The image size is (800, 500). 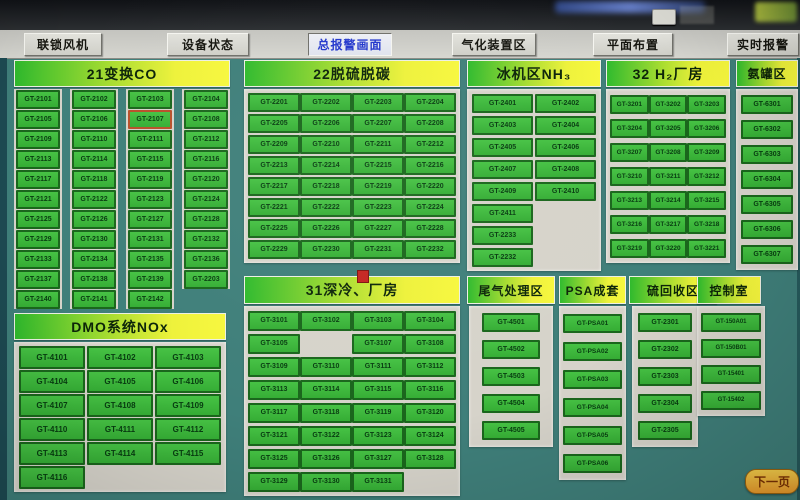 I want to click on gt-tag-button: GT-150B01, so click(x=731, y=348).